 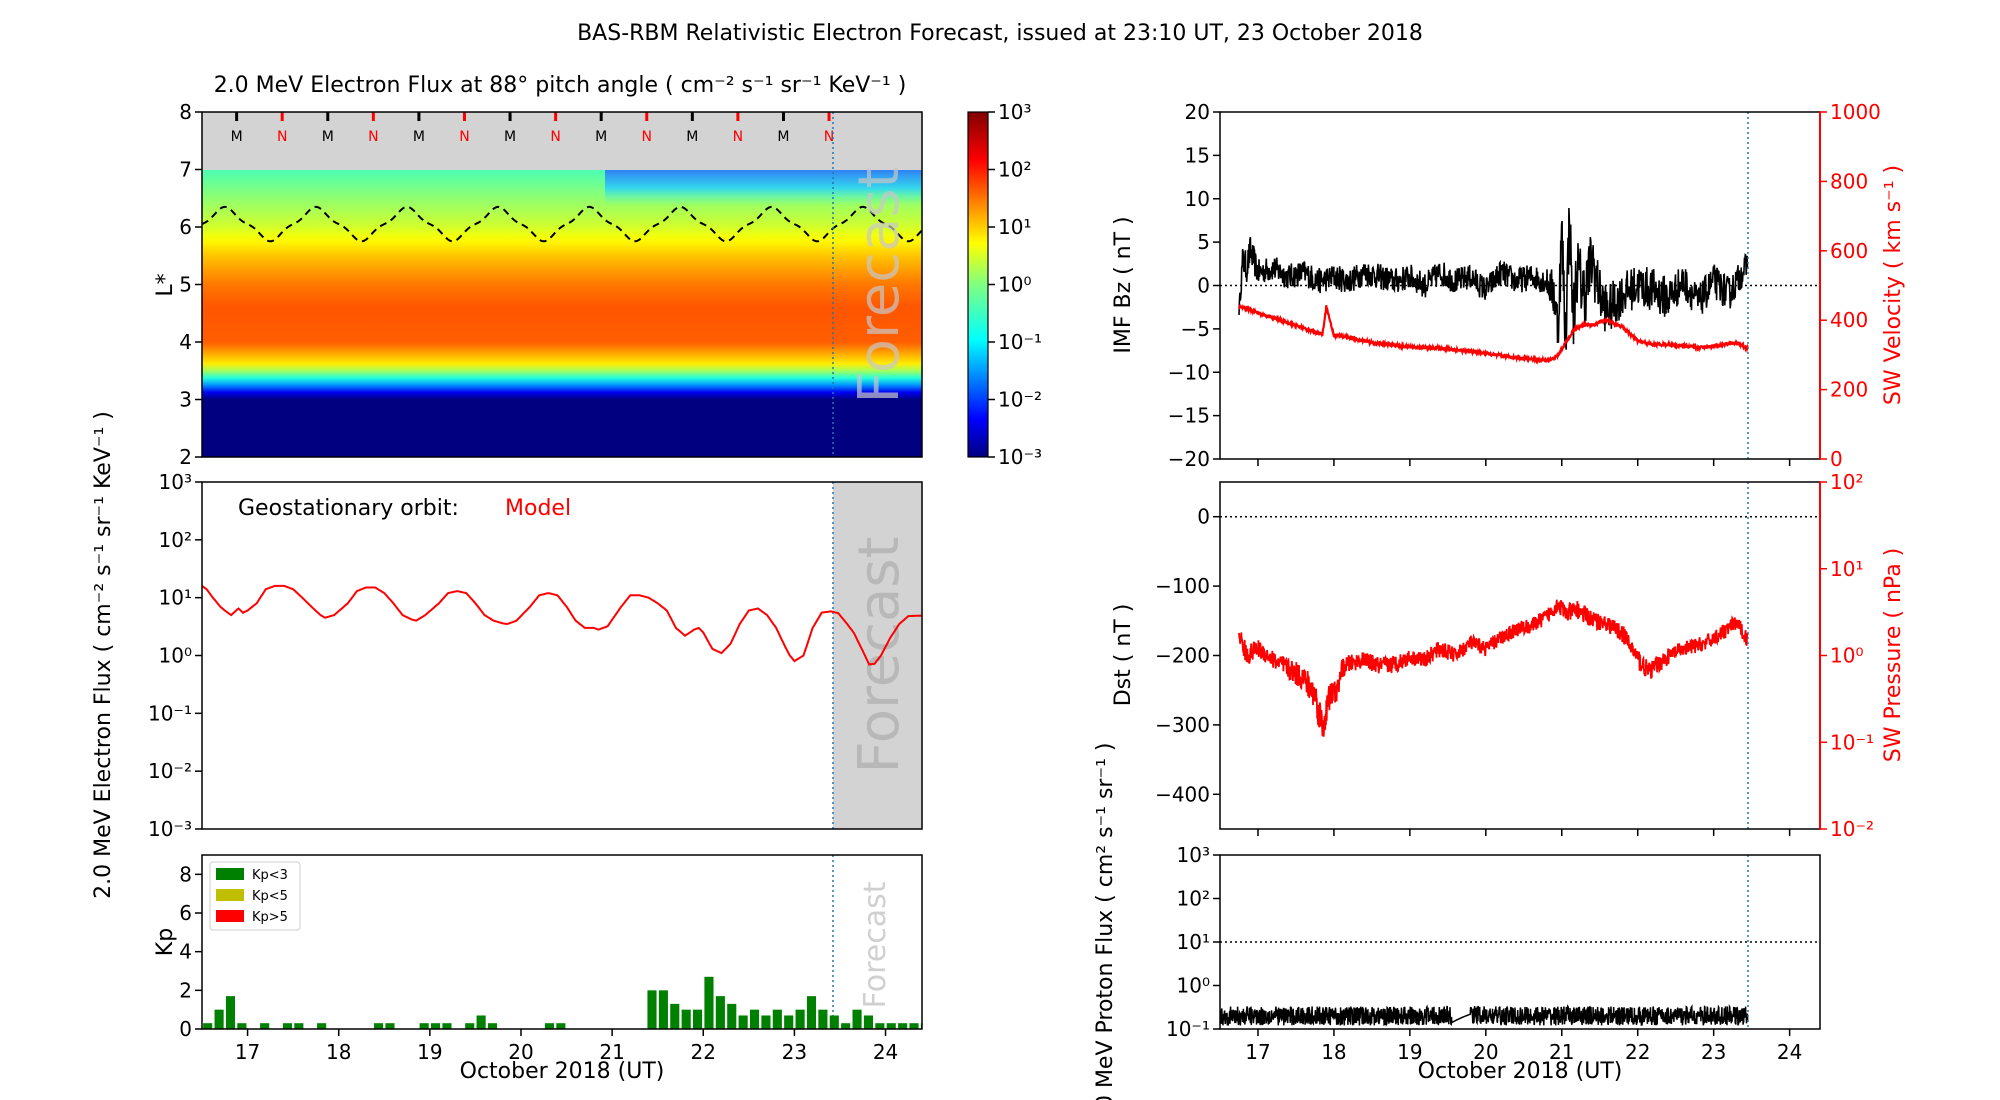 I want to click on imf-yr-tick-label: 200, so click(x=1849, y=390).